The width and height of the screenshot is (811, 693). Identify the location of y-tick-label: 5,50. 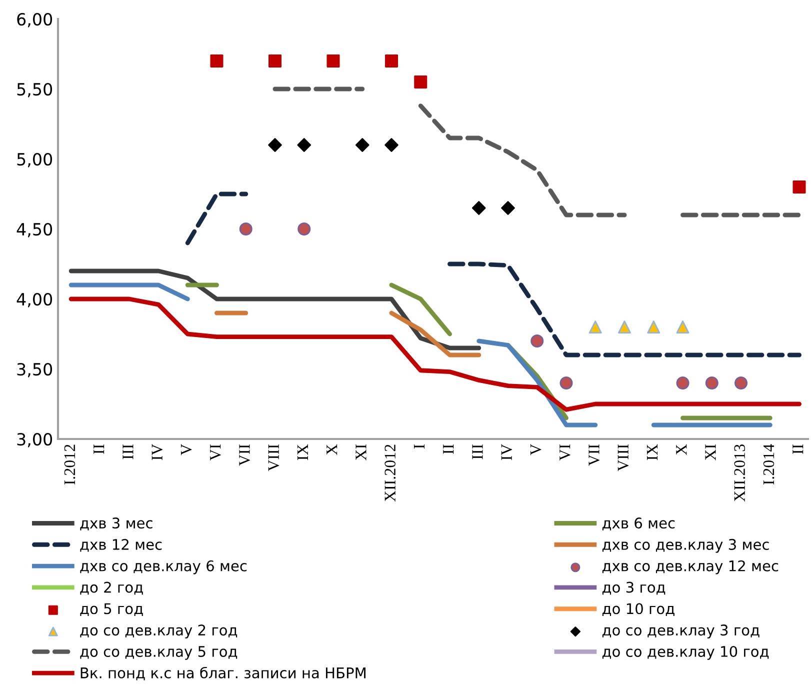
(34, 90).